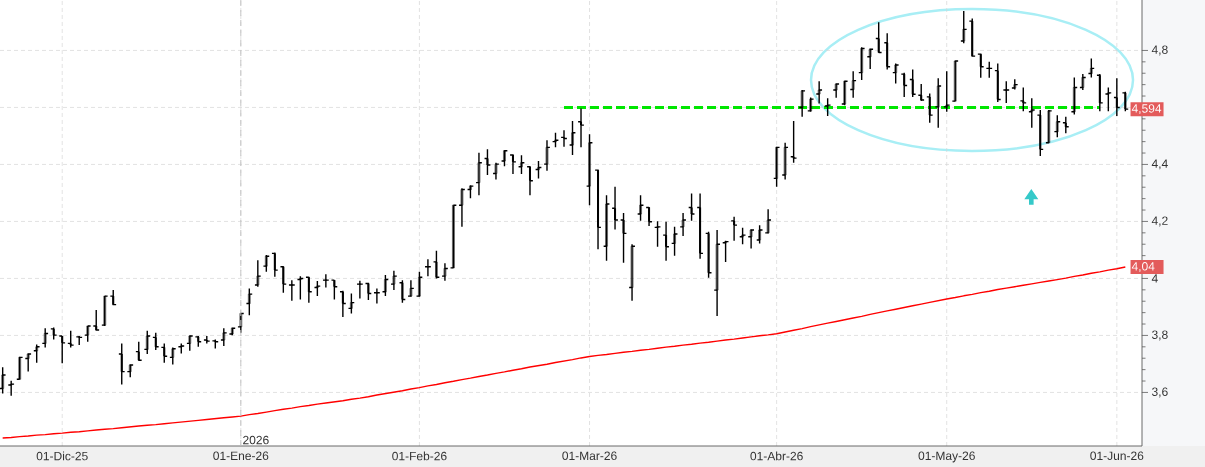  I want to click on y-tick-label: 4,4, so click(1159, 164).